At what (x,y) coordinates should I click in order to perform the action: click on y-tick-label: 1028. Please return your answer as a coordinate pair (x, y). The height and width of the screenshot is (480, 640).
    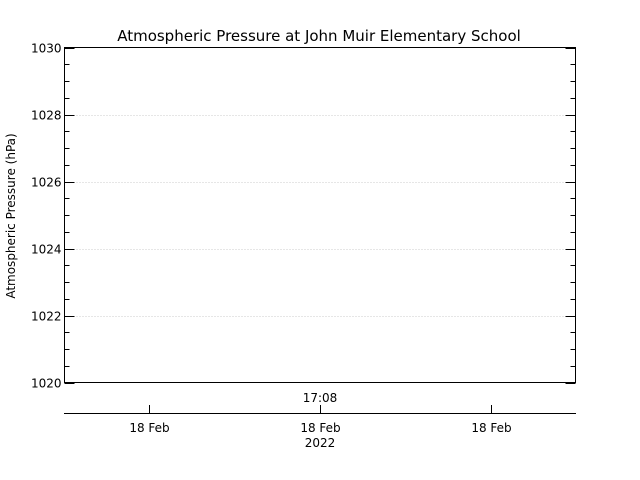
    Looking at the image, I should click on (46, 116).